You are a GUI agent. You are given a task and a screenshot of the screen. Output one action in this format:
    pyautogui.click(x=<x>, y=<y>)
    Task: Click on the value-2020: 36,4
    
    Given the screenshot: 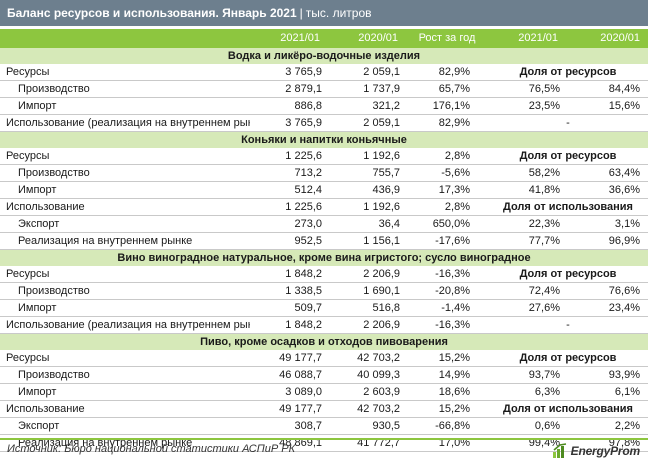 What is the action you would take?
    pyautogui.click(x=367, y=224)
    